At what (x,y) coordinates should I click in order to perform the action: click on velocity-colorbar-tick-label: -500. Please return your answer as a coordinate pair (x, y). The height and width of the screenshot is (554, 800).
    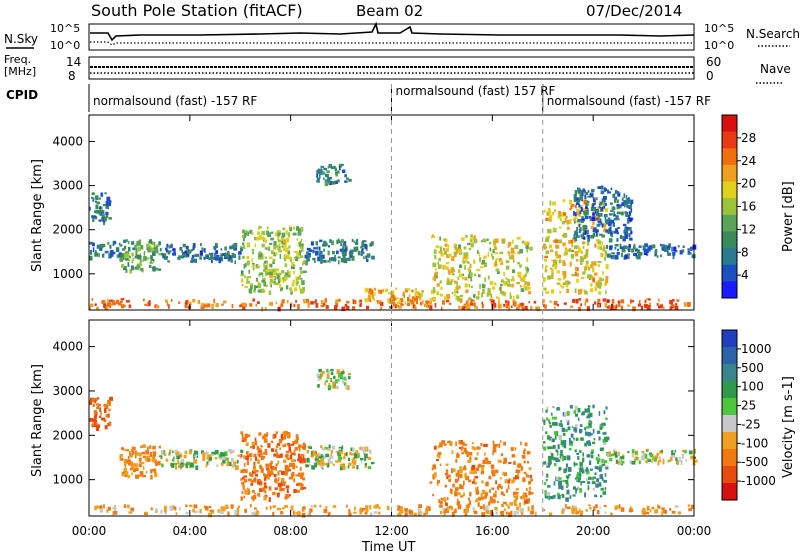
    Looking at the image, I should click on (754, 462).